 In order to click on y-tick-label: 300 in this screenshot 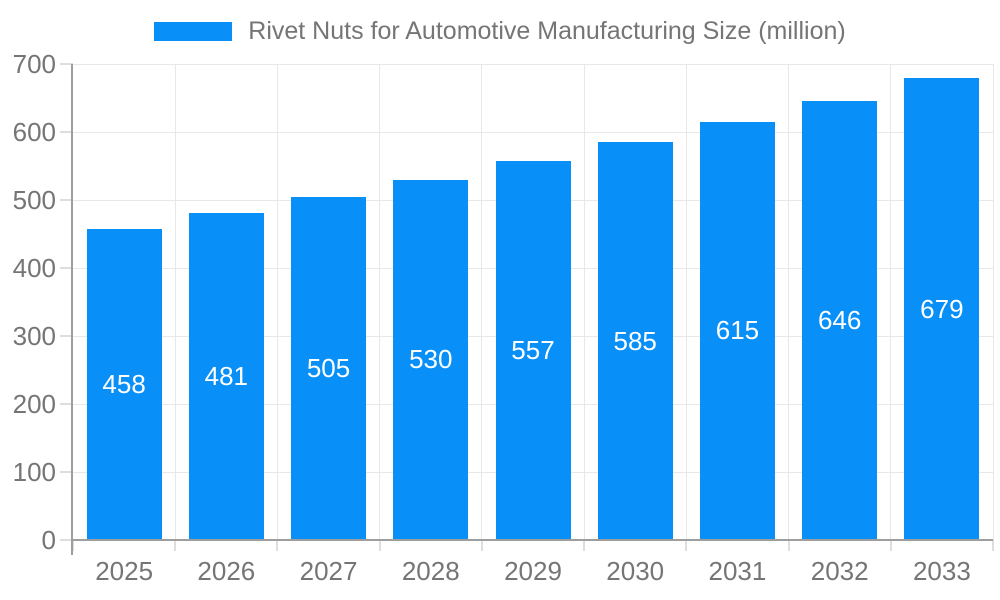, I will do `click(34, 336)`.